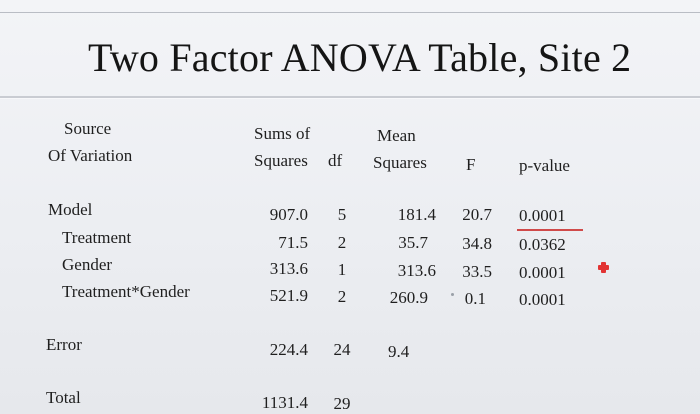 This screenshot has width=700, height=414. What do you see at coordinates (90, 155) in the screenshot?
I see `header-source-line2: Of Variation` at bounding box center [90, 155].